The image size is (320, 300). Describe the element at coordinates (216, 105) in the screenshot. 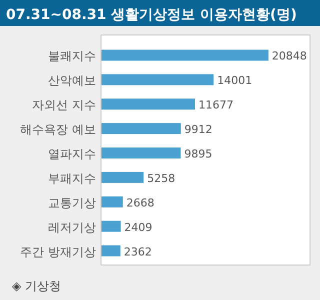

I see `data-label: 11677` at that location.